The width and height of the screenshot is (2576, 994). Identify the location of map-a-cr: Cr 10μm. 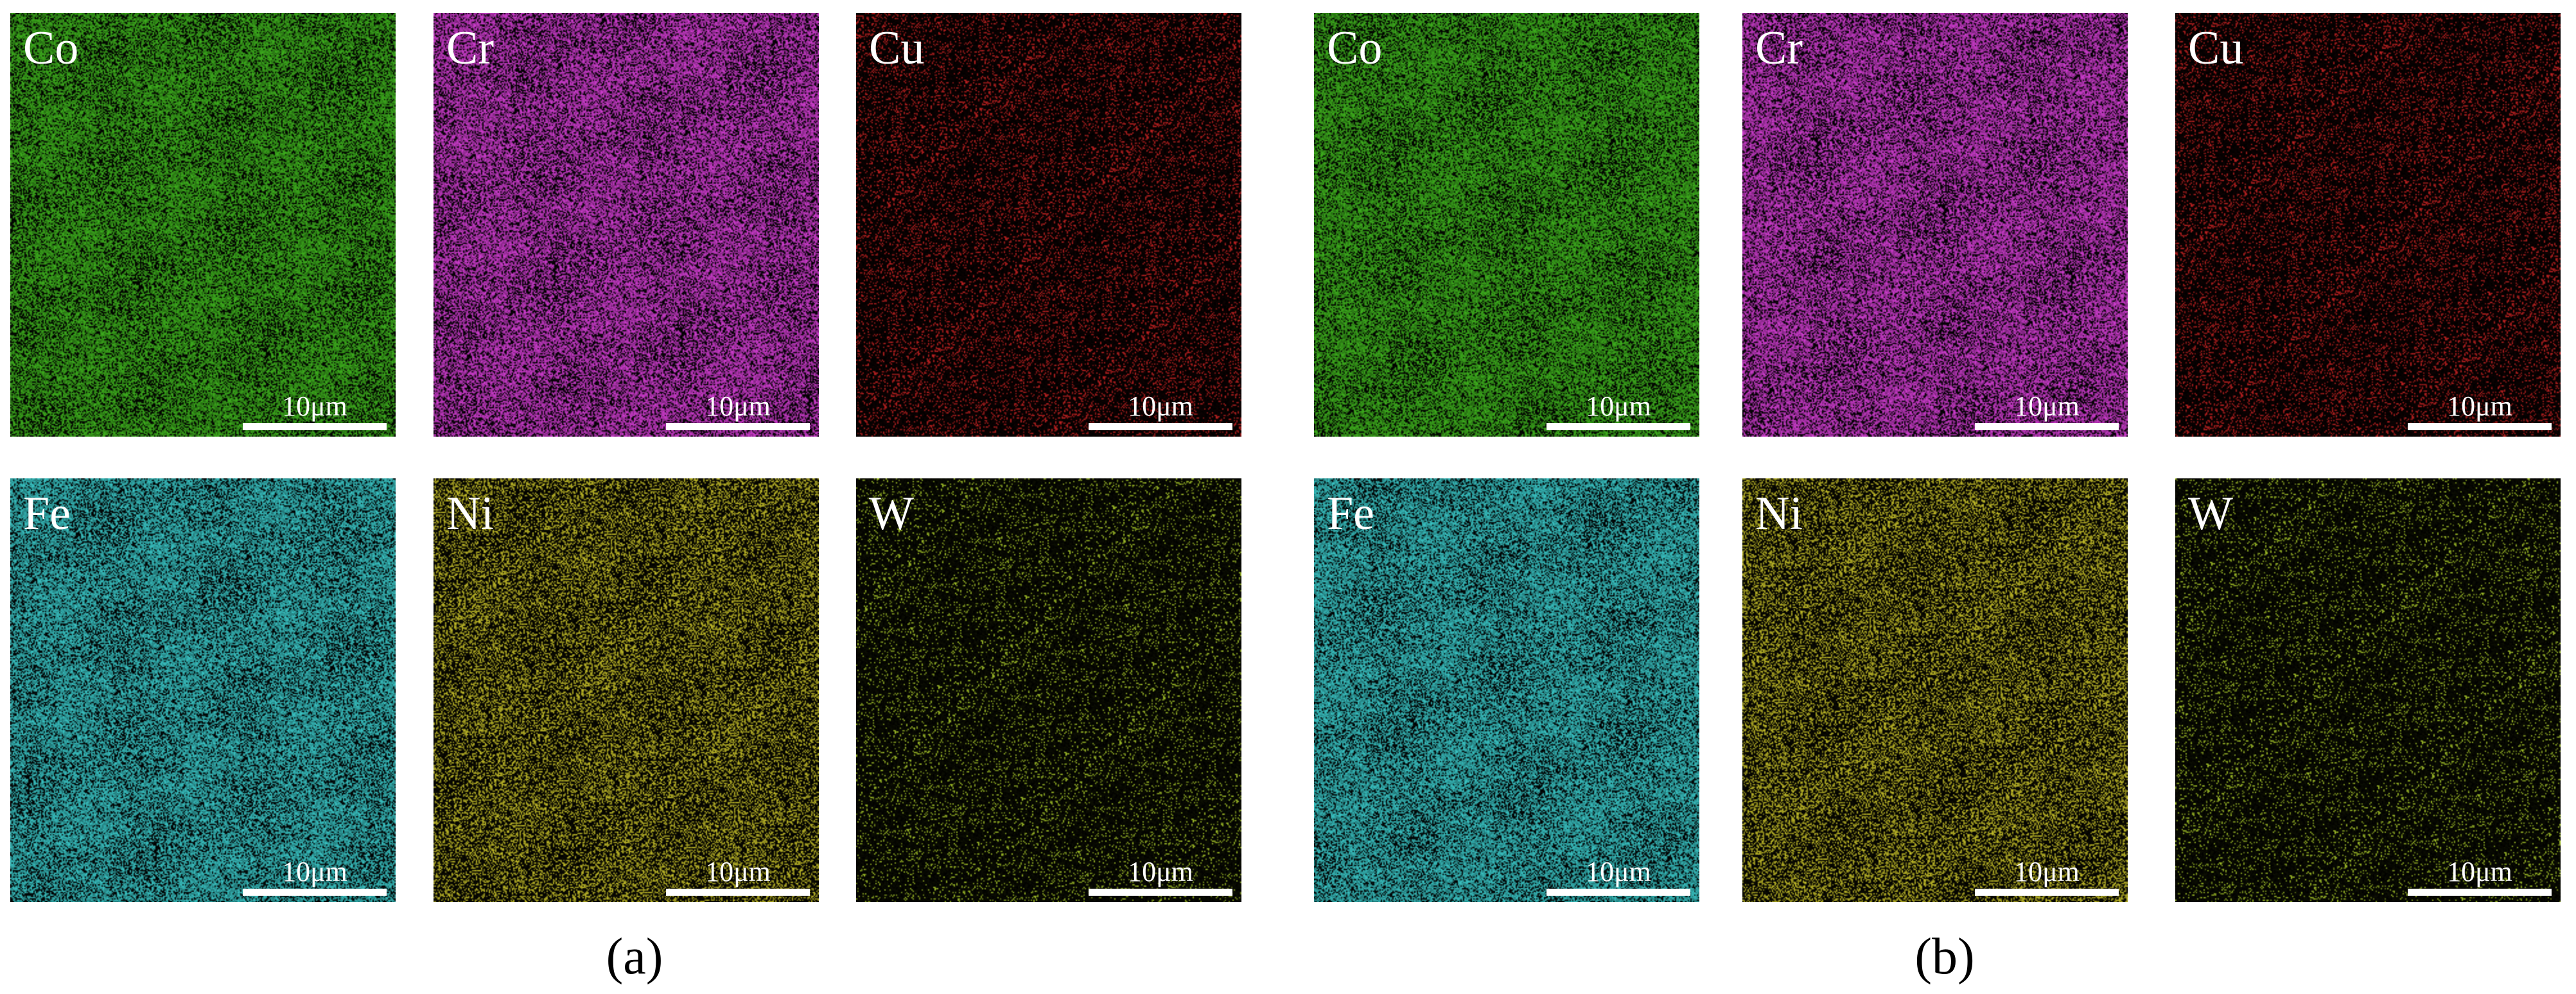
(626, 225).